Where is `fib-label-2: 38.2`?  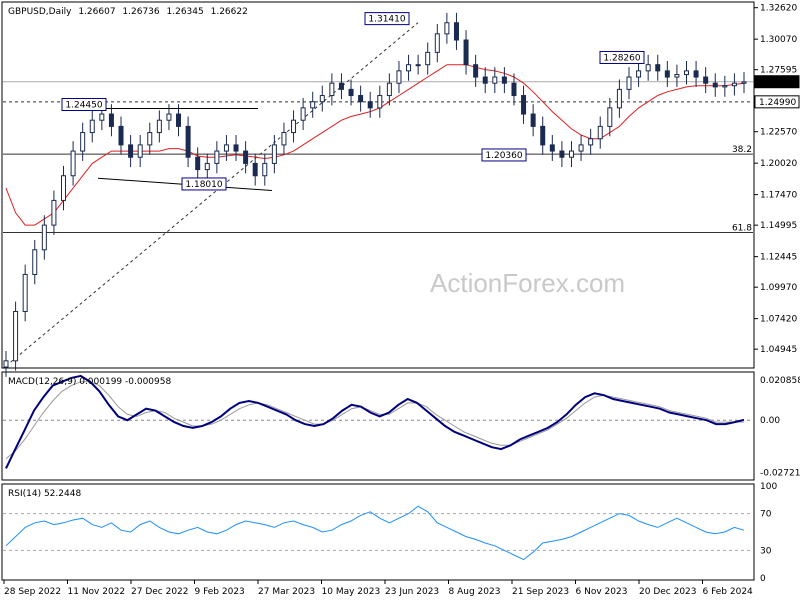 fib-label-2: 38.2 is located at coordinates (742, 150).